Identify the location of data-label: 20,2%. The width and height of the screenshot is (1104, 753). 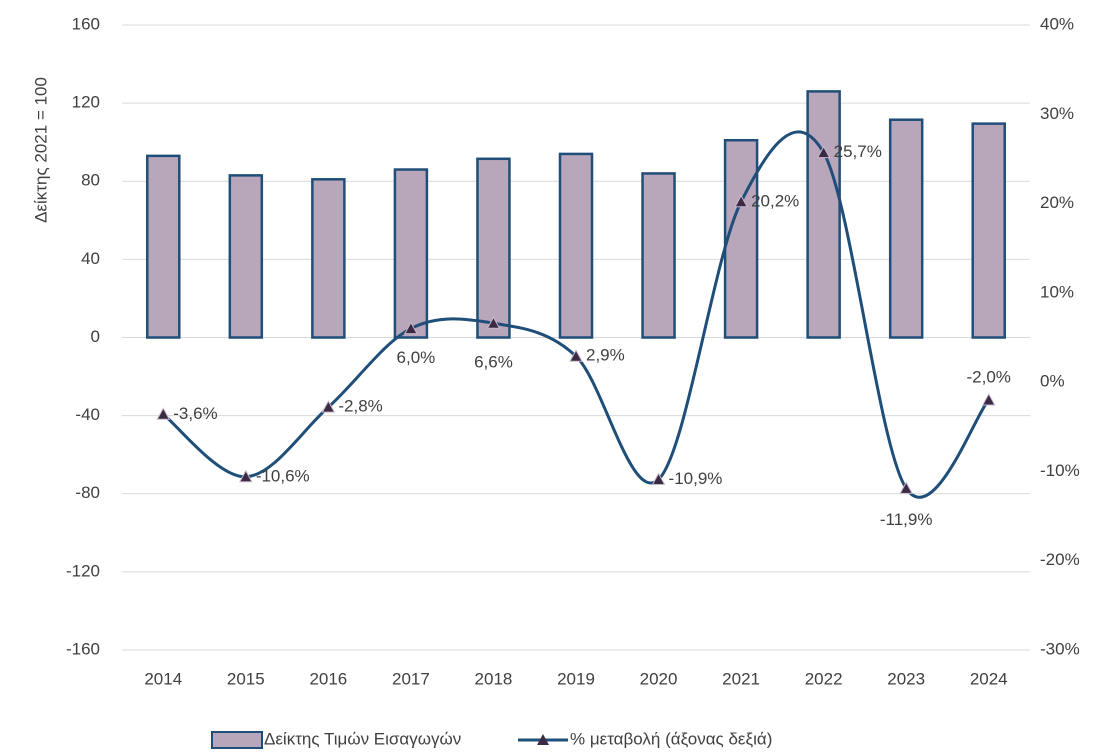
(775, 200).